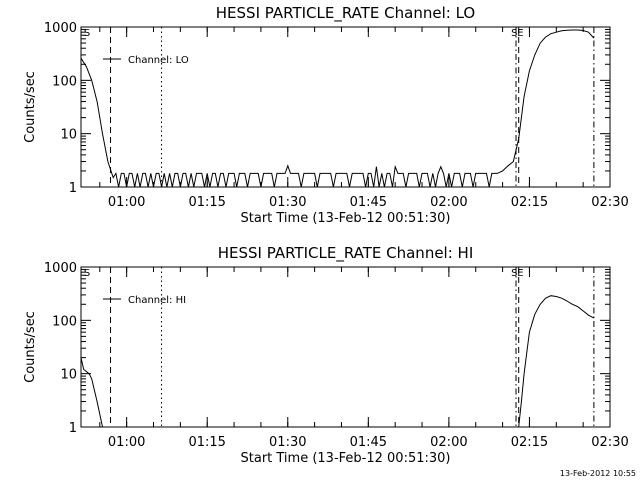  I want to click on timestamp: 13-Feb-2012 10:55, so click(597, 473).